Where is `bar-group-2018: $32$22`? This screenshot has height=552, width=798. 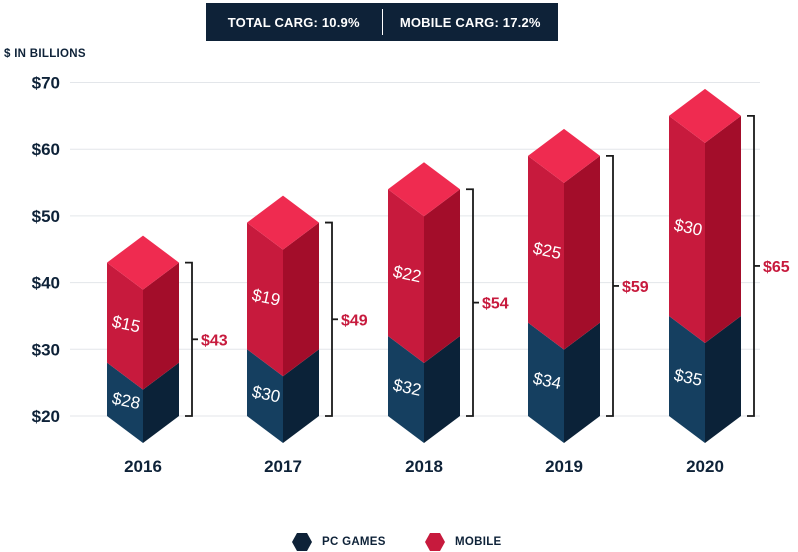 bar-group-2018: $32$22 is located at coordinates (424, 302).